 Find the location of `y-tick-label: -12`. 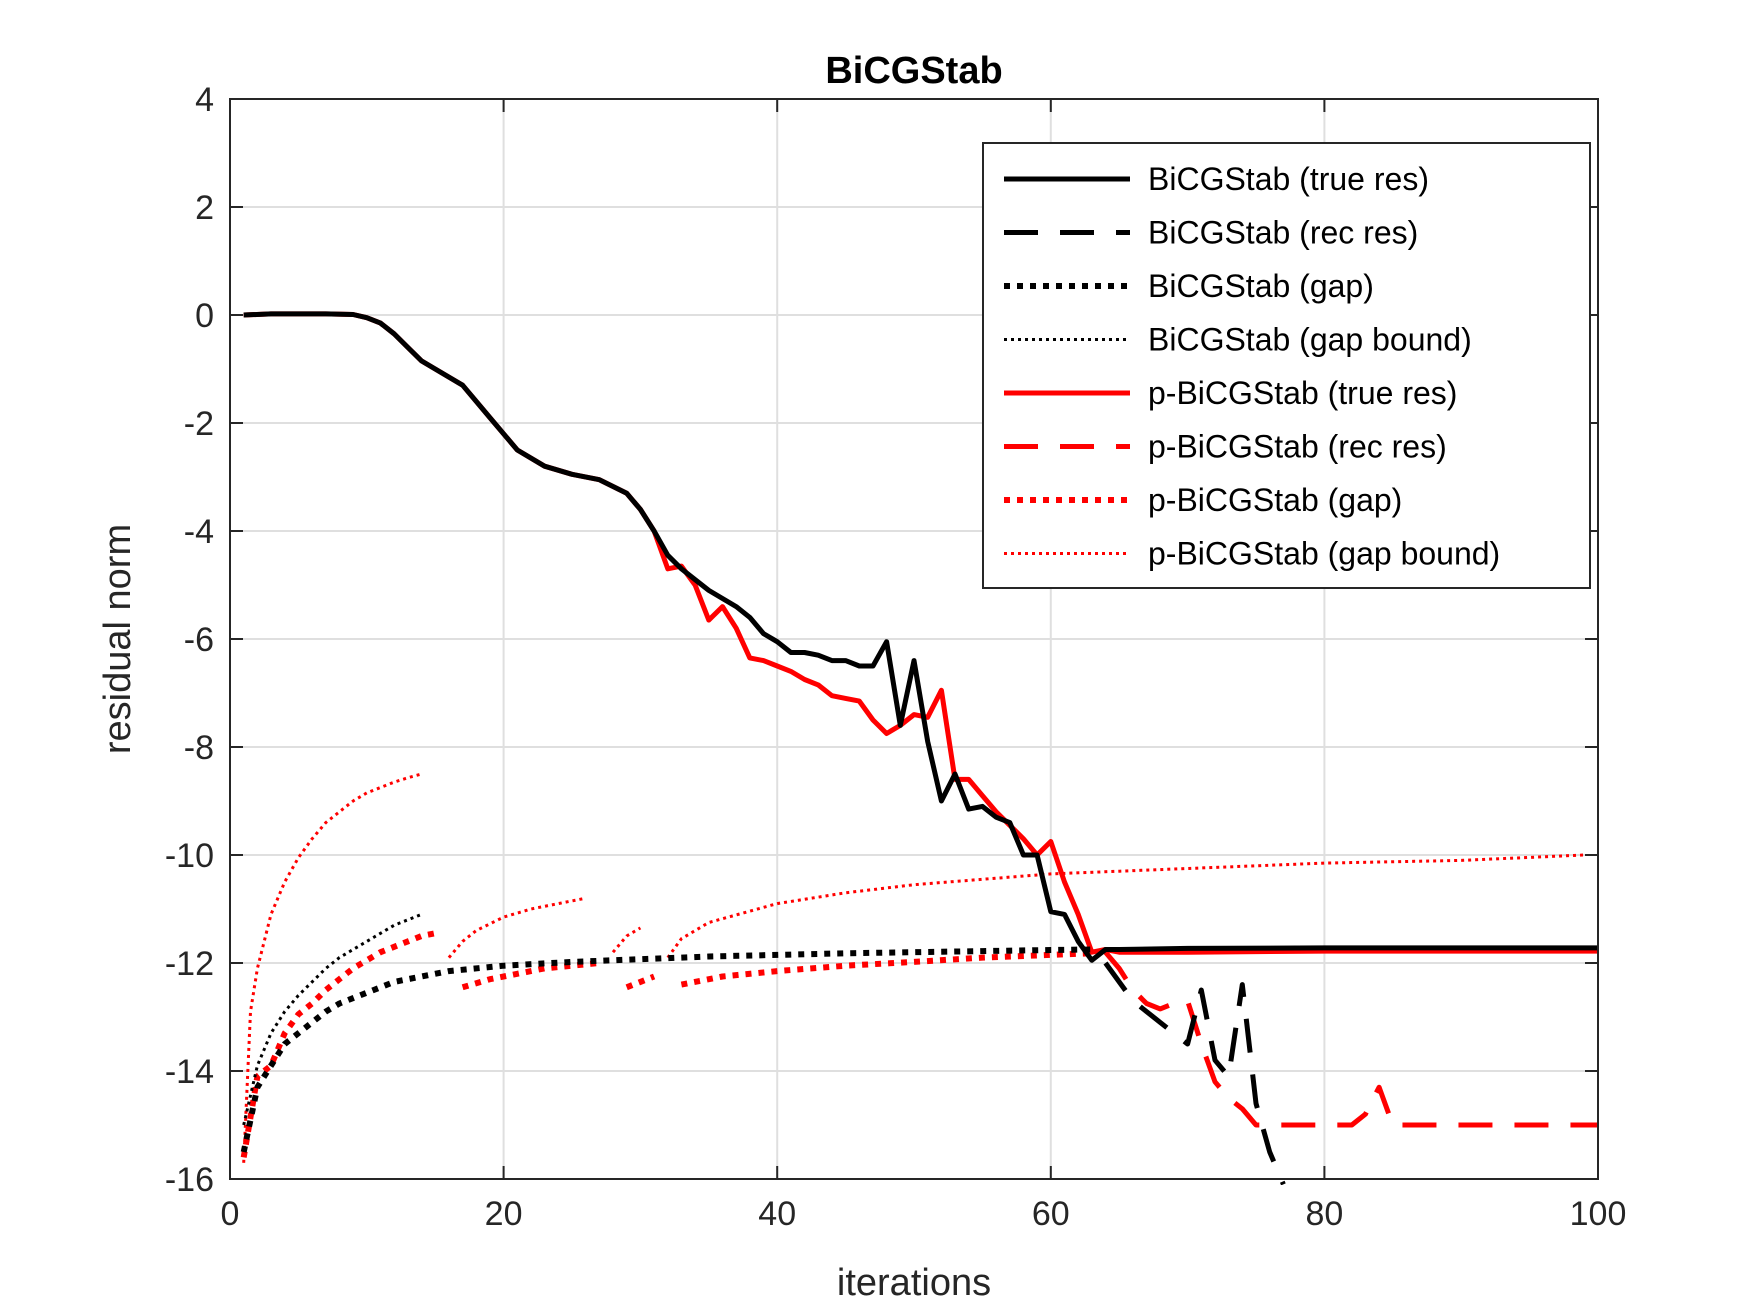

y-tick-label: -12 is located at coordinates (189, 964).